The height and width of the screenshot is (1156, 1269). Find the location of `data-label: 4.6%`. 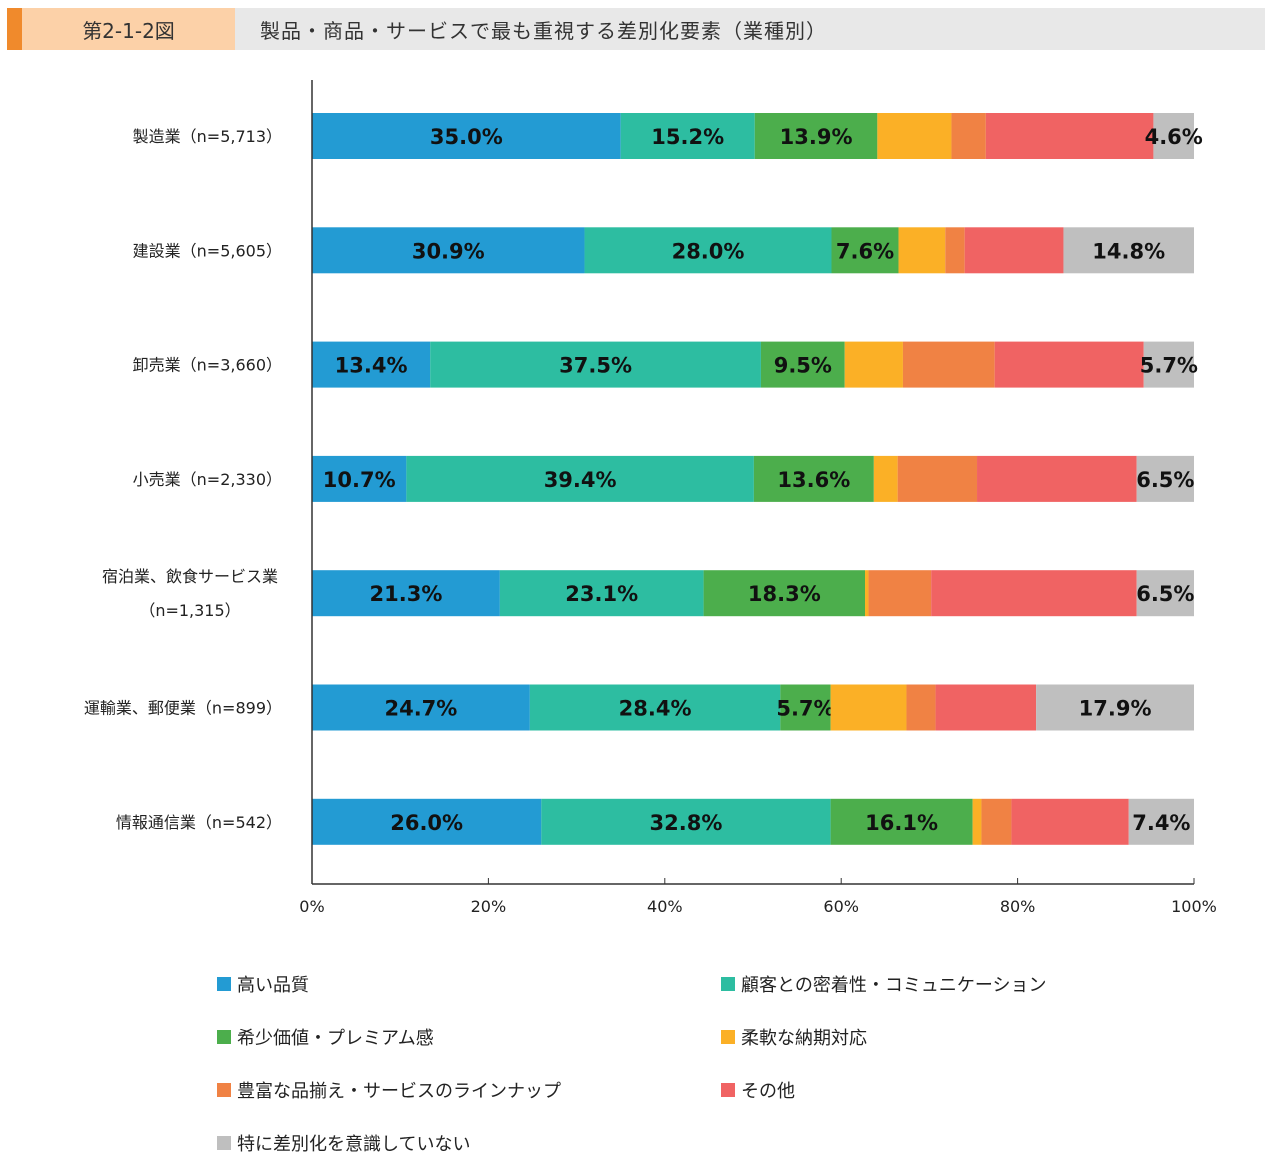

data-label: 4.6% is located at coordinates (1174, 137).